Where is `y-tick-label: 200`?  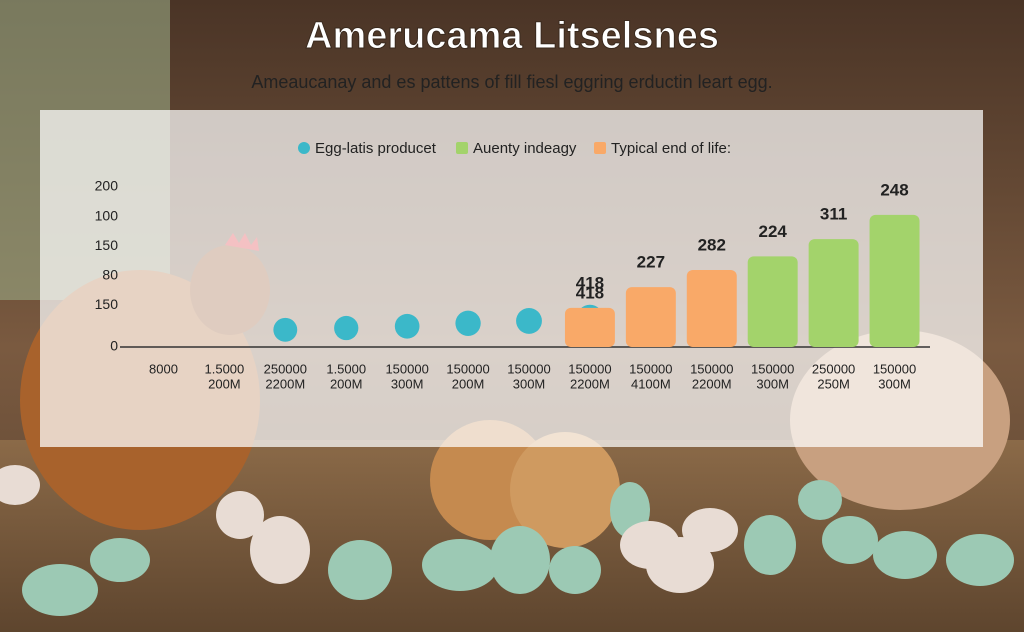
y-tick-label: 200 is located at coordinates (107, 186).